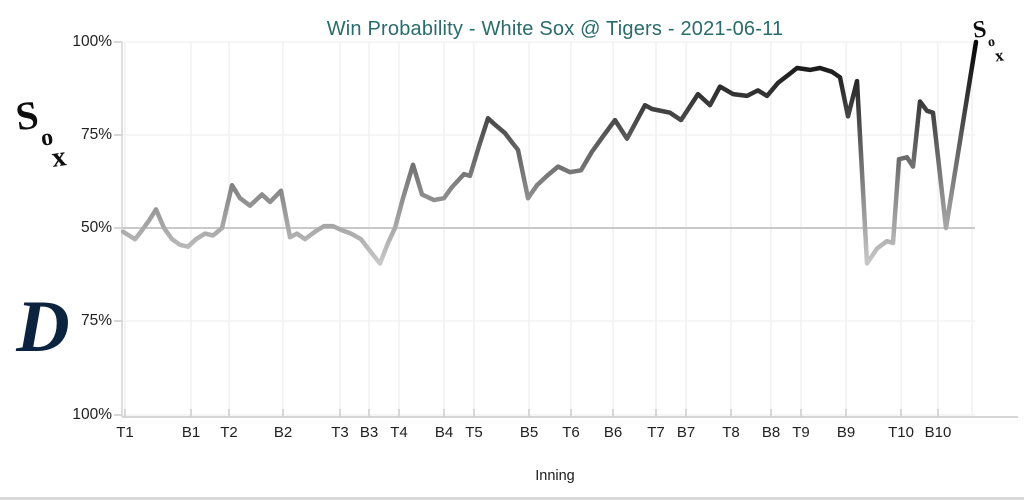 This screenshot has height=500, width=1024. What do you see at coordinates (771, 432) in the screenshot?
I see `x-axis-label: B8` at bounding box center [771, 432].